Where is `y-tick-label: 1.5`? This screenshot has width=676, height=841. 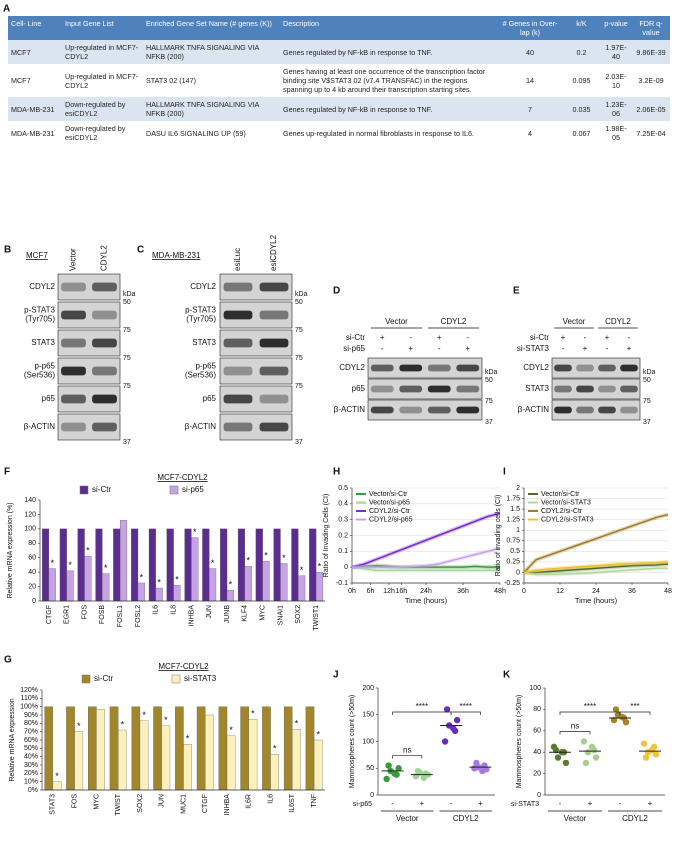
y-tick-label: 1.5 is located at coordinates (515, 509).